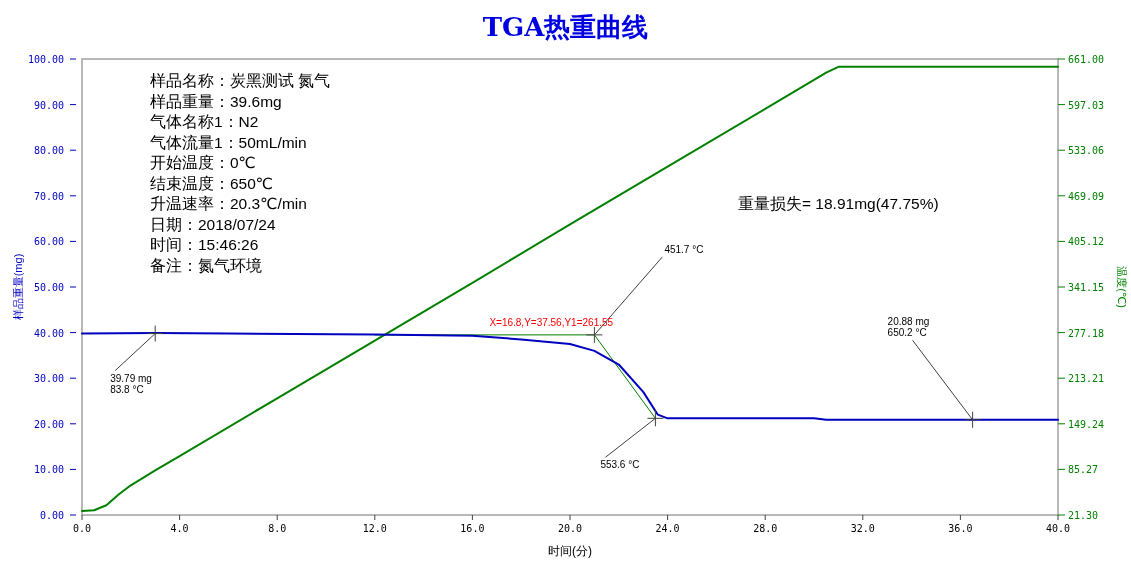  I want to click on x-axis-title: 时间(分), so click(570, 551).